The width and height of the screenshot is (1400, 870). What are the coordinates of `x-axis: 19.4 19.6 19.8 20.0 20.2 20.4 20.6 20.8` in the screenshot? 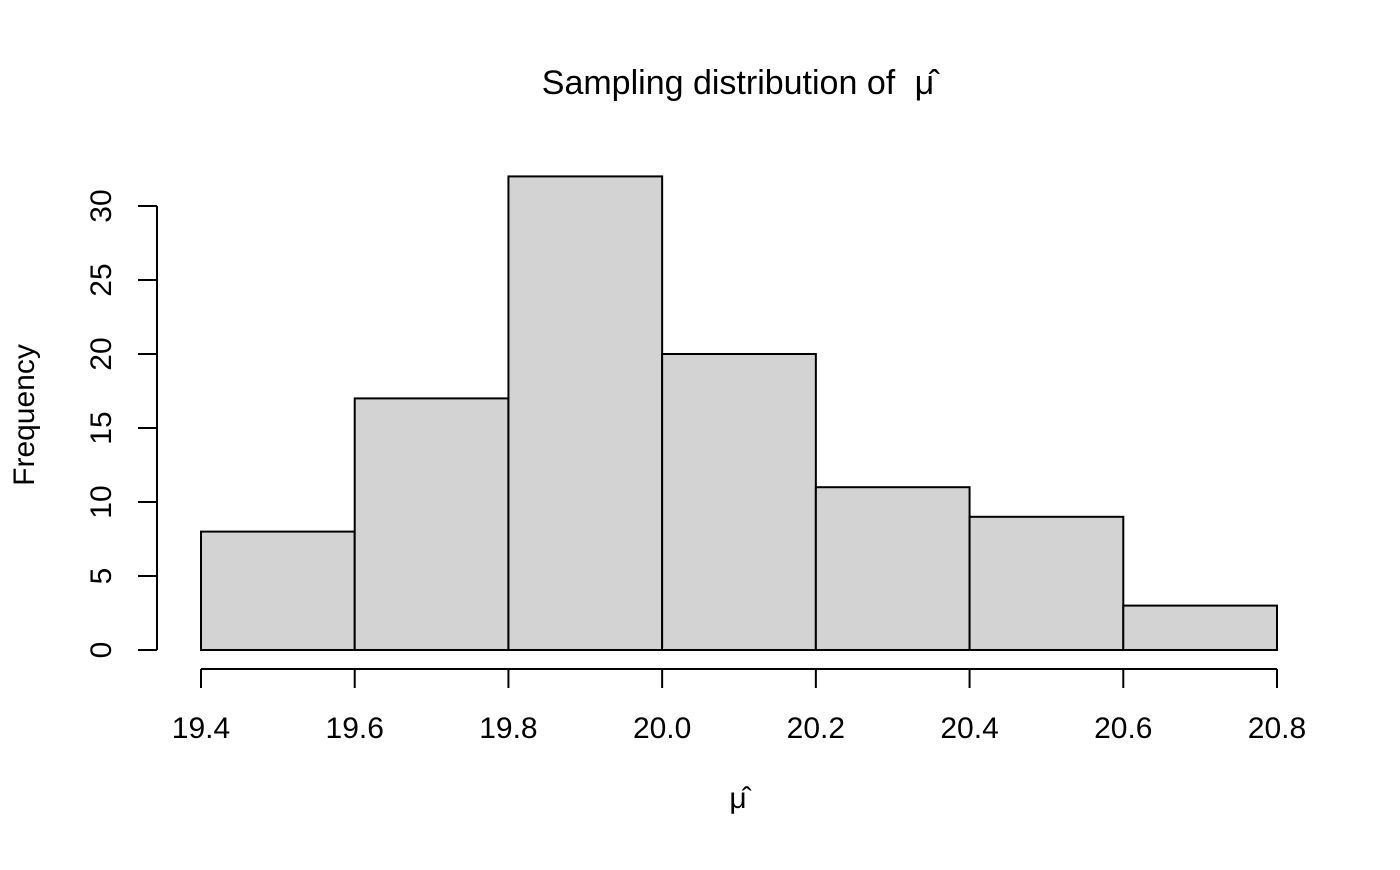 It's located at (739, 706).